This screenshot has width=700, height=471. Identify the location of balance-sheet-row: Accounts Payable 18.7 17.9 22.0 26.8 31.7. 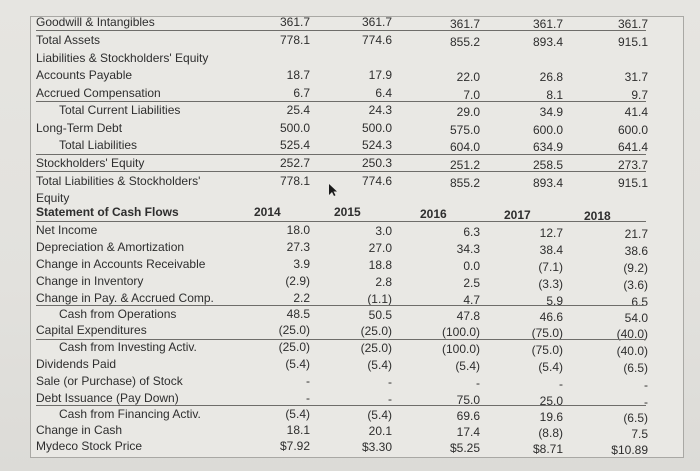
(342, 75).